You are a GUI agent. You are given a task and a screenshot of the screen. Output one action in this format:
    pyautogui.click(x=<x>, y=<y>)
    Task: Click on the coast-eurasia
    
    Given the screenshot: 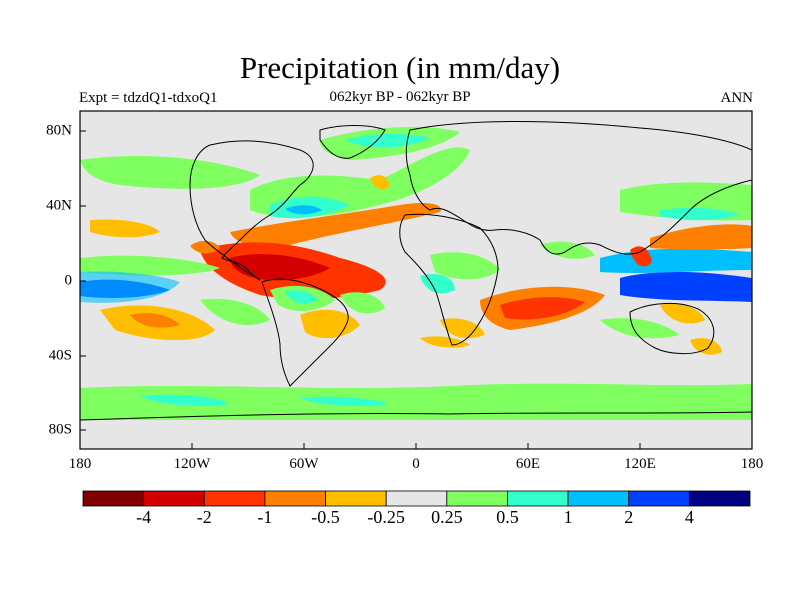 What is the action you would take?
    pyautogui.click(x=578, y=188)
    